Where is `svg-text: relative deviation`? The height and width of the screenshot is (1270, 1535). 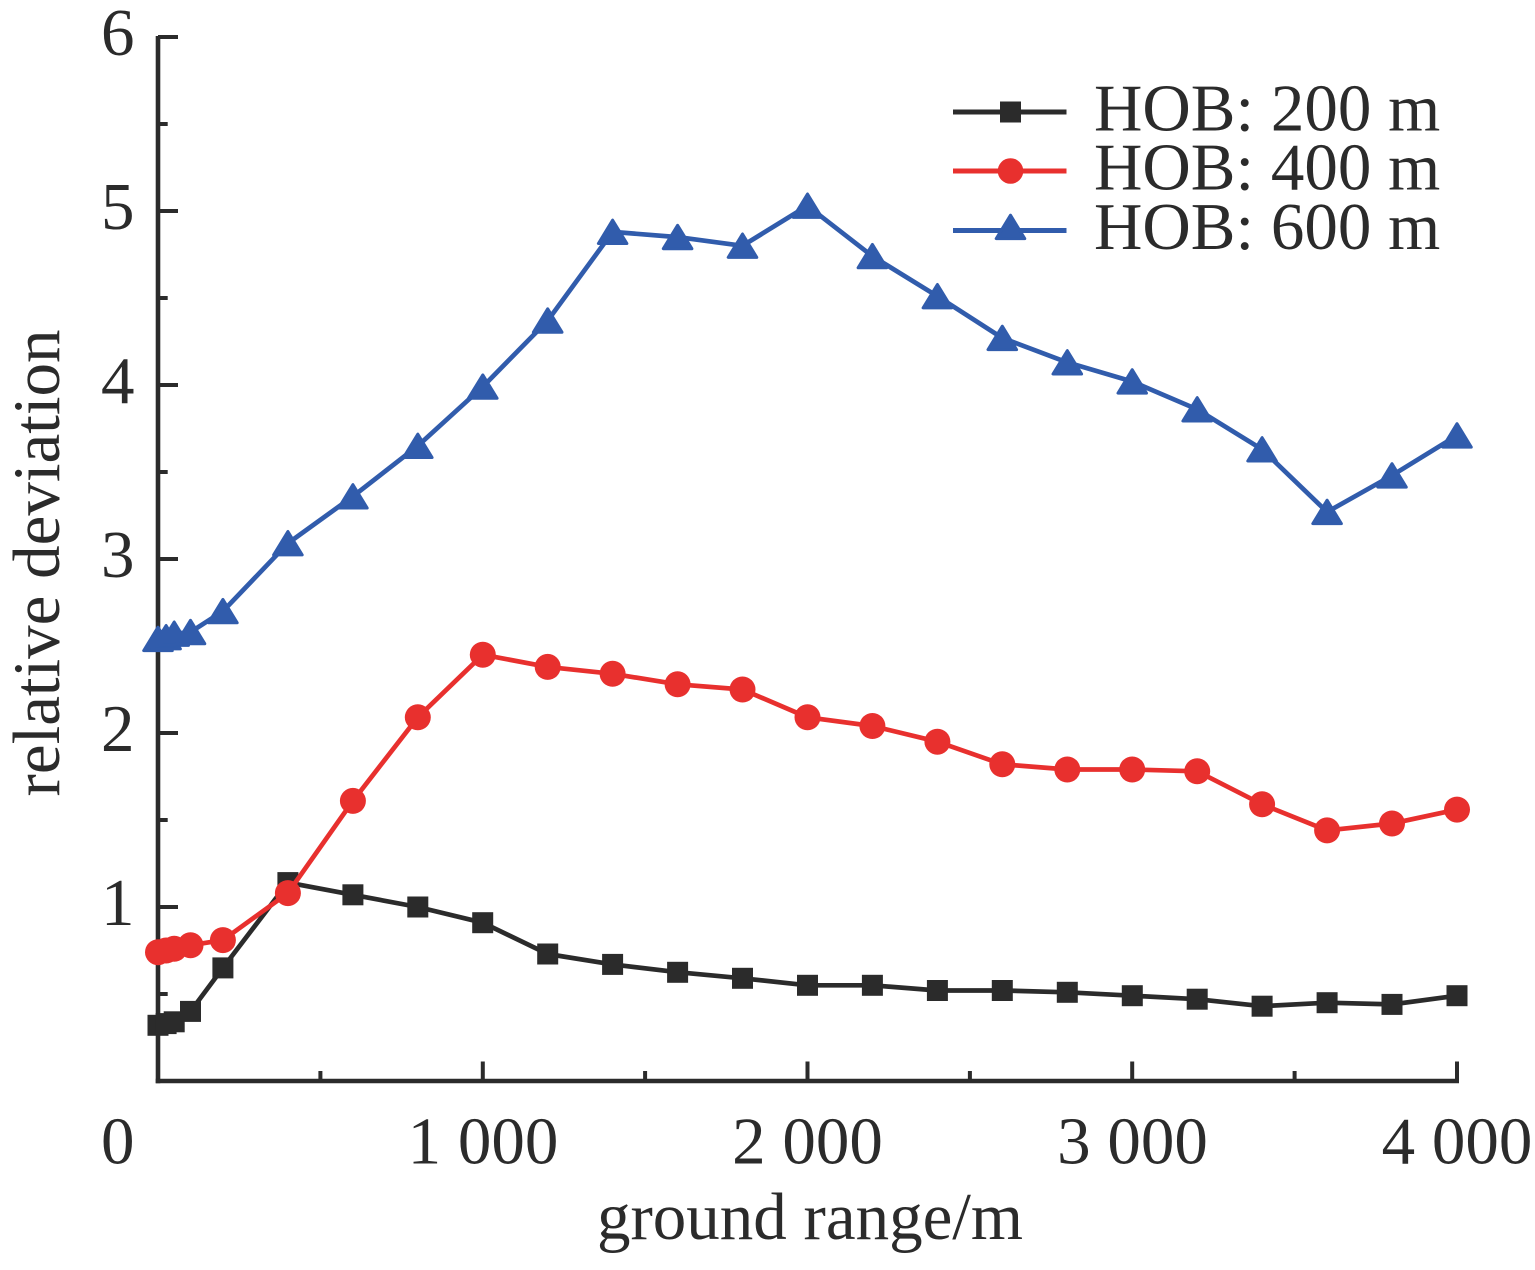 svg-text: relative deviation is located at coordinates (37, 563).